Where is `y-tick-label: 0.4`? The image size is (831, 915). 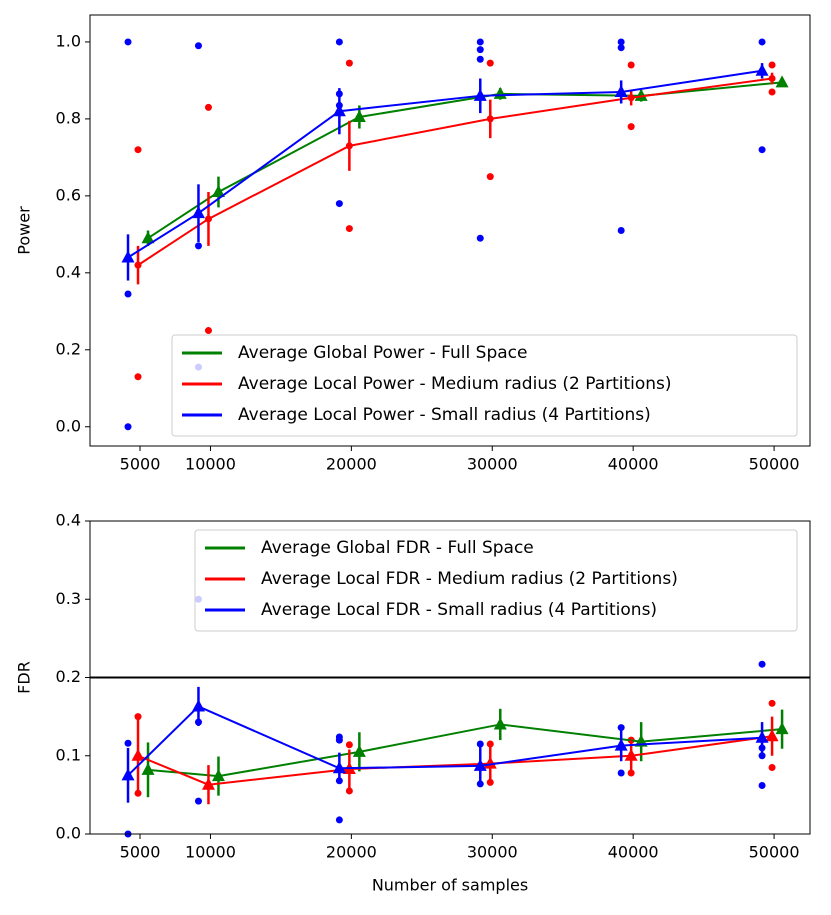
y-tick-label: 0.4 is located at coordinates (68, 520).